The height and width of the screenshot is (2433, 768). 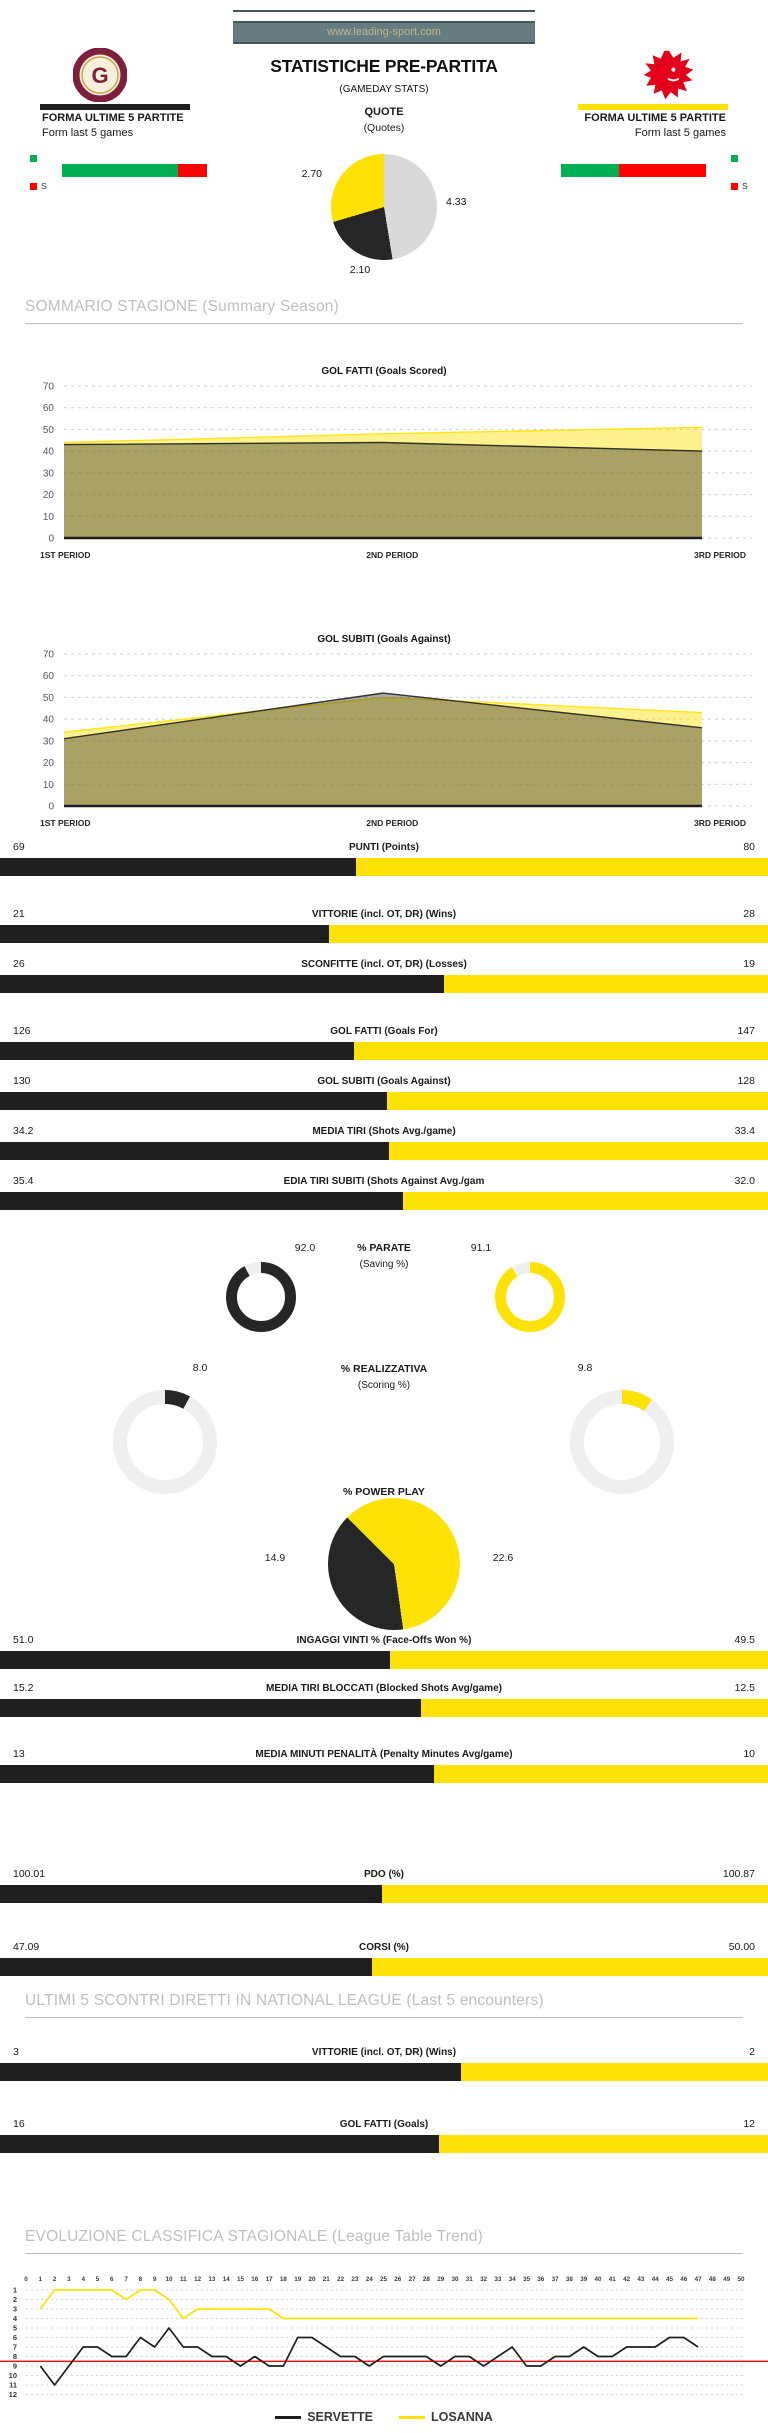 What do you see at coordinates (141, 2279) in the screenshot?
I see `svg-text: 8` at bounding box center [141, 2279].